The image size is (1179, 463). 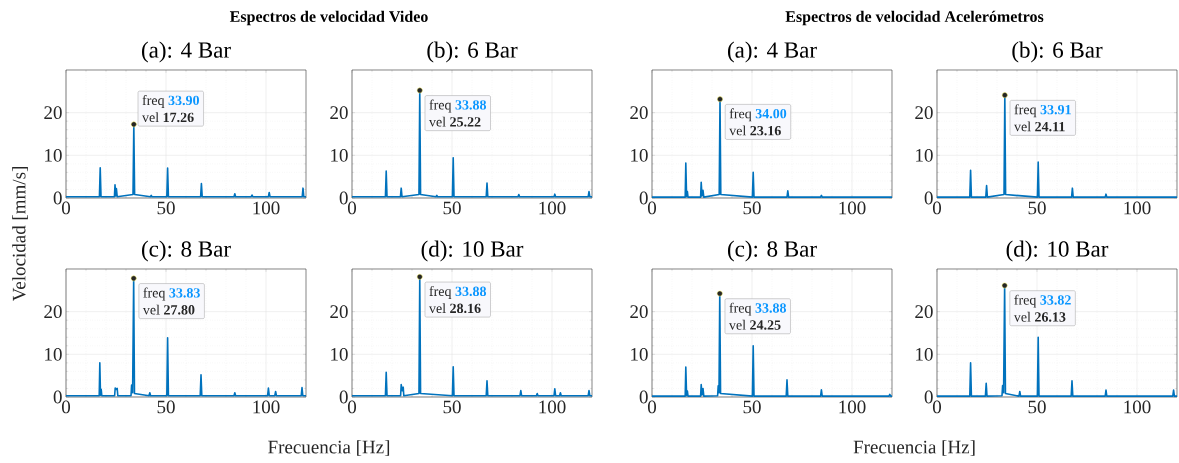 I want to click on annotation: freq 33.83, so click(x=171, y=294).